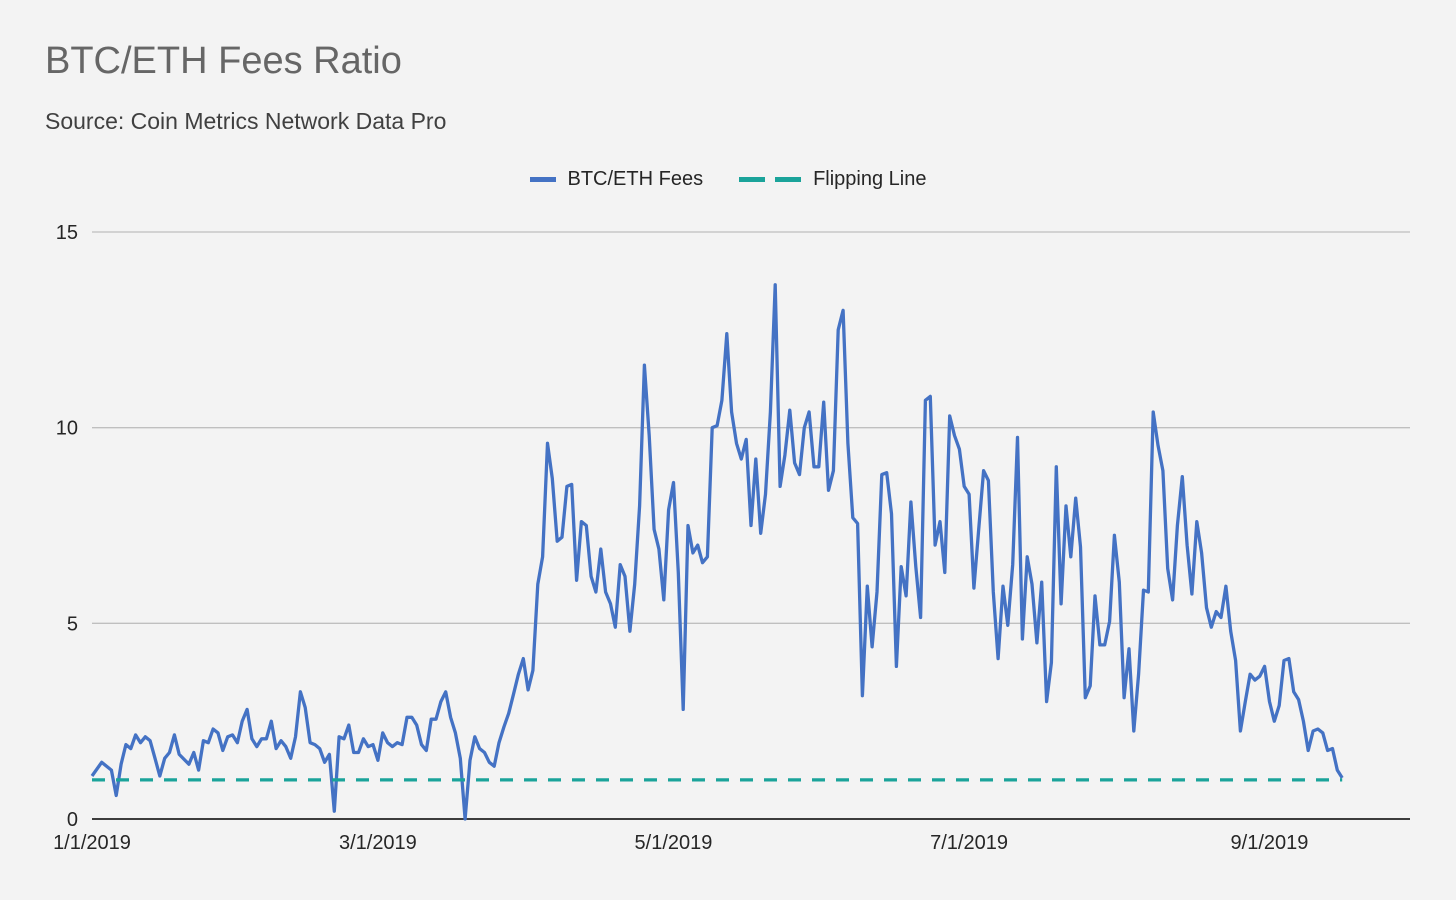  Describe the element at coordinates (378, 843) in the screenshot. I see `x-tick-label-2019-03-01: 3/1/2019` at that location.